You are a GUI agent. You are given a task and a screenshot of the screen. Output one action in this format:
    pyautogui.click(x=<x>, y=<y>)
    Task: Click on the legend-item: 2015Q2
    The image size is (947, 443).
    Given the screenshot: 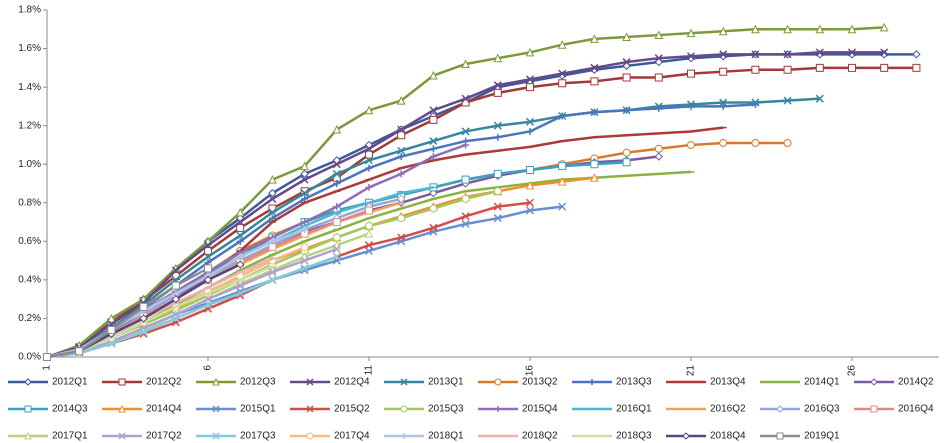 What is the action you would take?
    pyautogui.click(x=330, y=409)
    